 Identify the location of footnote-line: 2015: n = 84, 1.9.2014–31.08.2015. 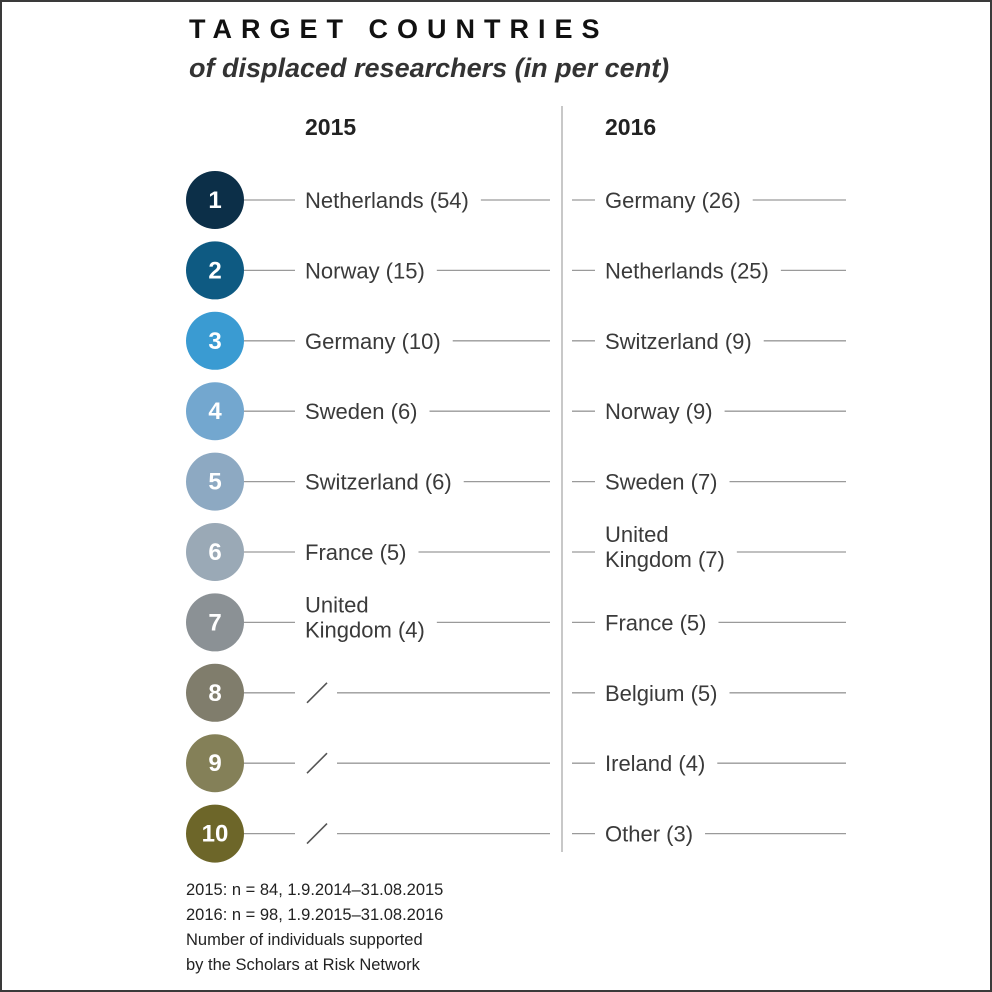
(315, 890).